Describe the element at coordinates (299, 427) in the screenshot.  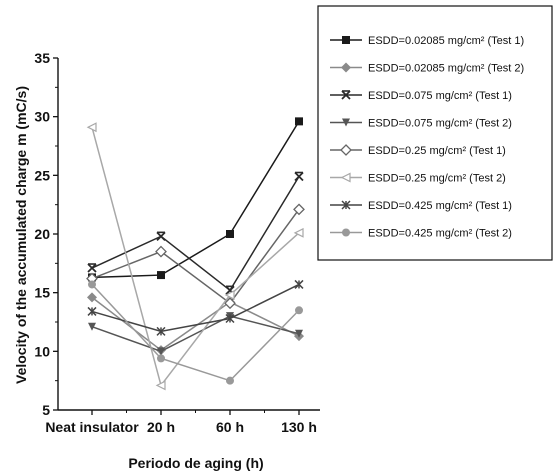
I see `x-tick-label: 130 h` at that location.